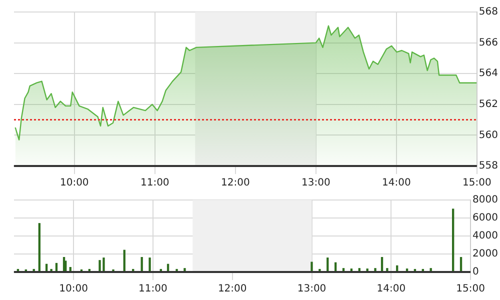  What do you see at coordinates (475, 272) in the screenshot?
I see `y-tick-label: 0` at bounding box center [475, 272].